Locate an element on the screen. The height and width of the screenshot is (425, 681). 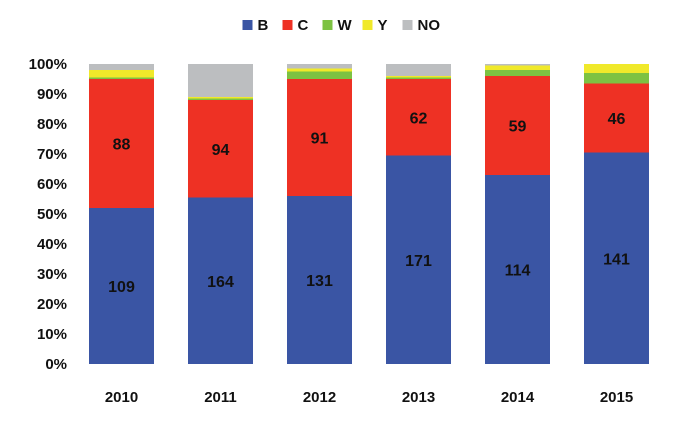
legend-label-w: W is located at coordinates (345, 25).